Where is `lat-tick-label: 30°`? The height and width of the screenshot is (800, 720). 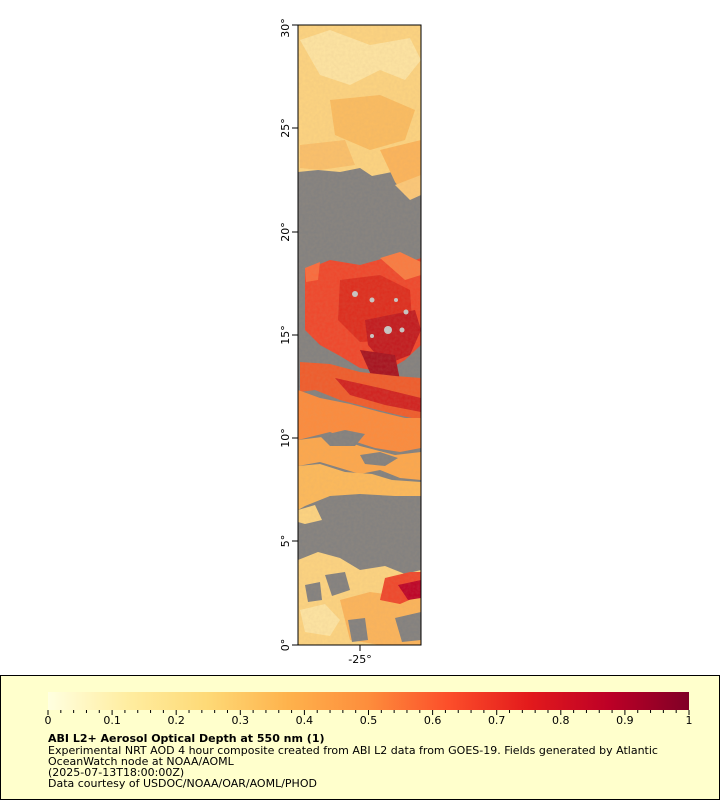
lat-tick-label: 30° is located at coordinates (285, 28).